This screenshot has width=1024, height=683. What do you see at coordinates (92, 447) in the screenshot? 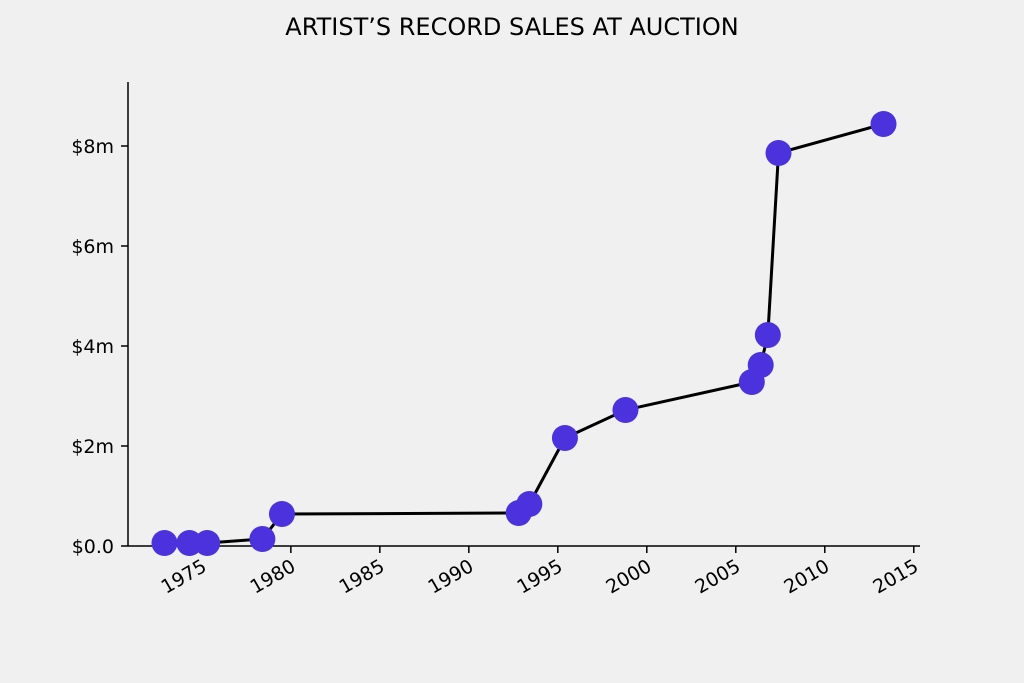
I see `y-tick-label: $2m` at bounding box center [92, 447].